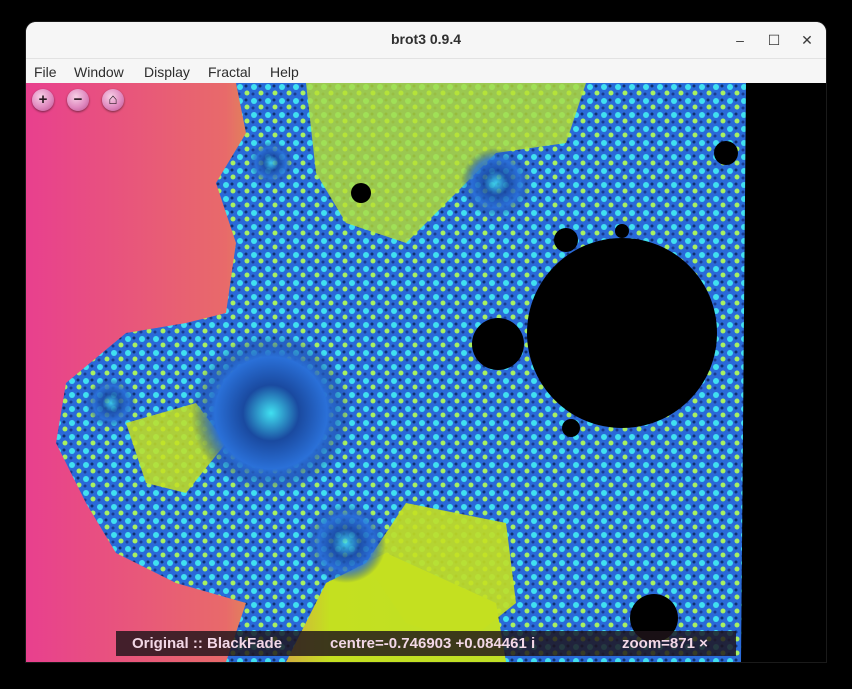  Describe the element at coordinates (807, 40) in the screenshot. I see `close-button: ✕` at that location.